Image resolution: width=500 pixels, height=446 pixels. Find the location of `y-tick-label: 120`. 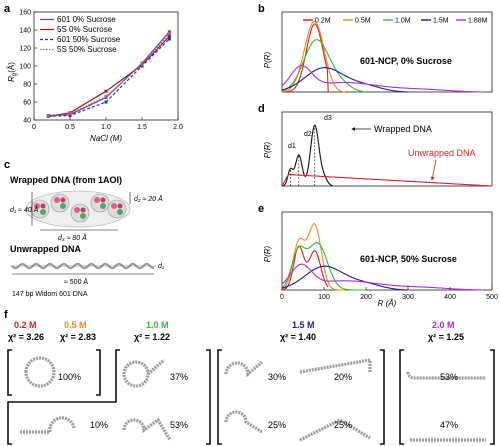

y-tick-label: 120 is located at coordinates (25, 49).